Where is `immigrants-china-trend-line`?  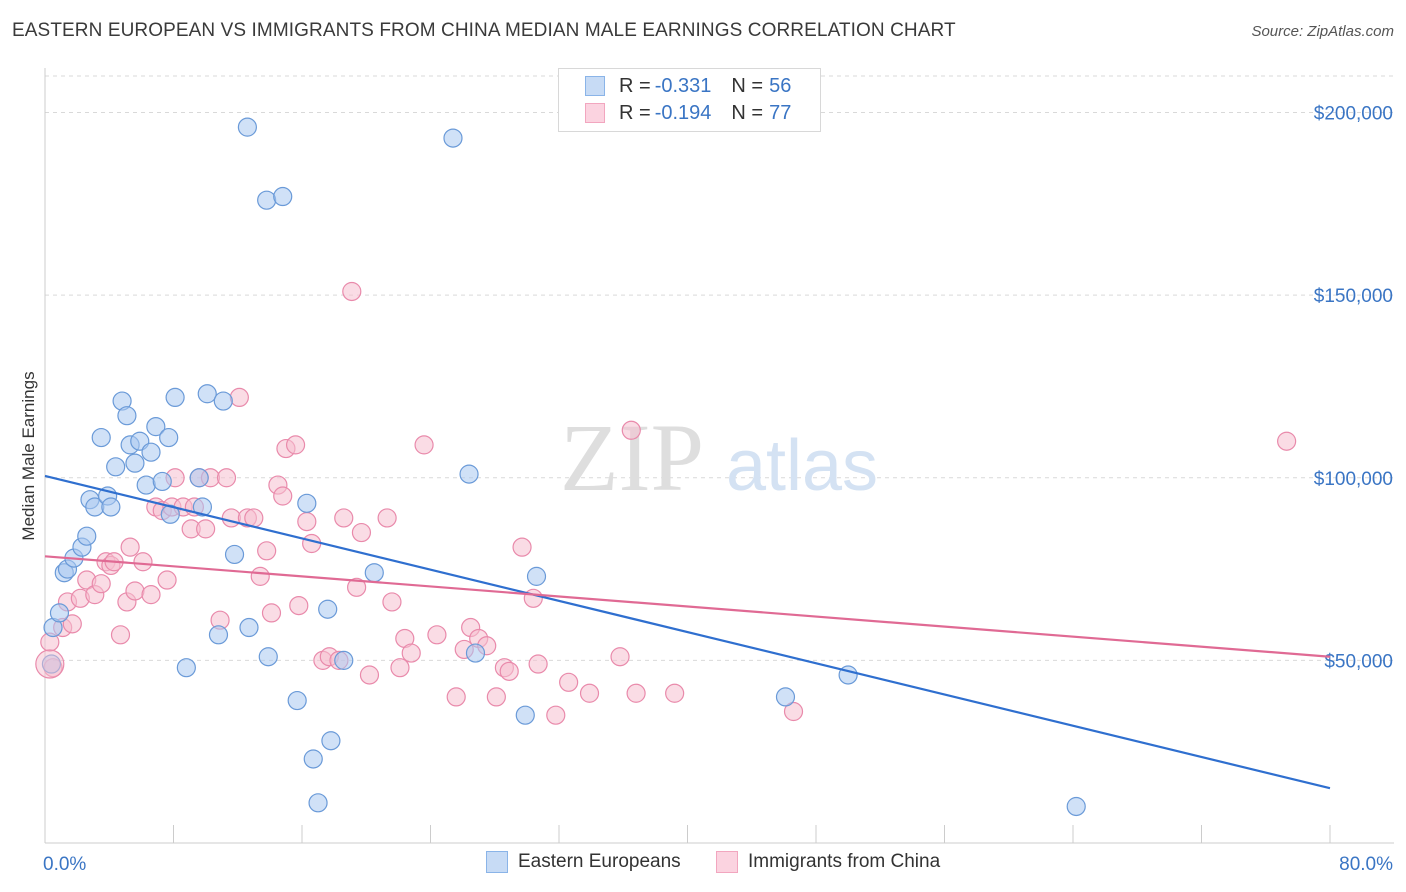
immigrants-china-trend-line is located at coordinates (687, 606).